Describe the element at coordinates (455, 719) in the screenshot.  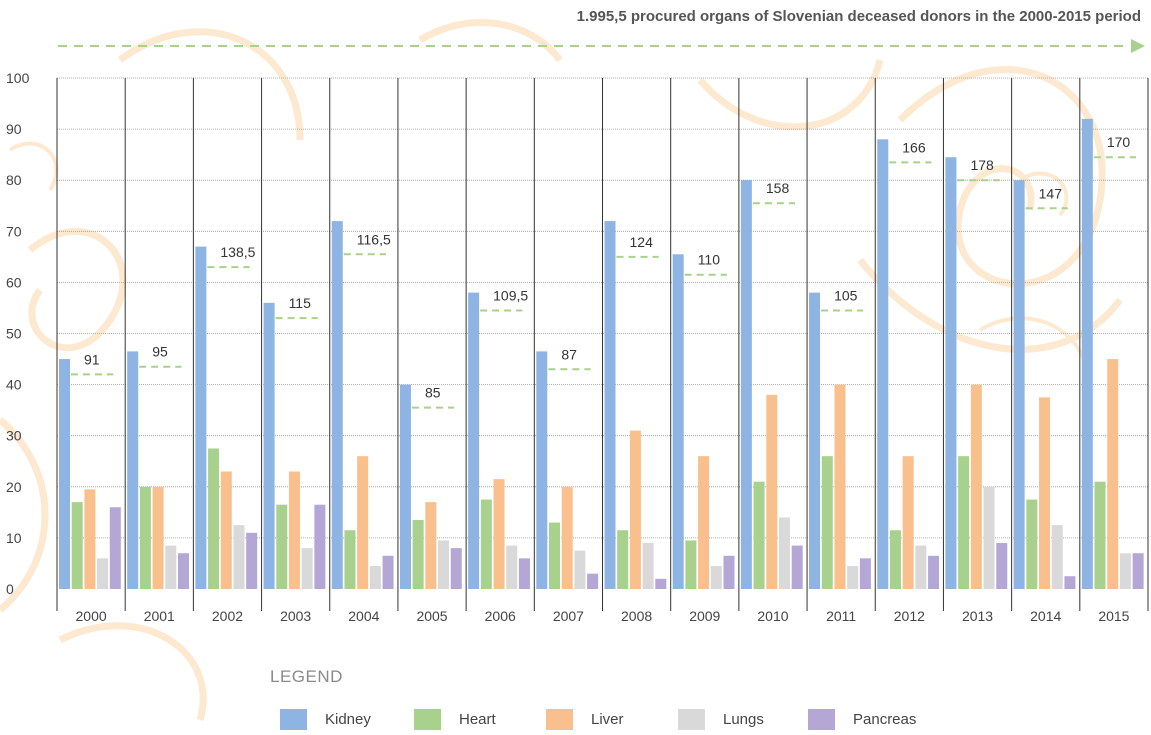
I see `legend-item-heart: Heart` at that location.